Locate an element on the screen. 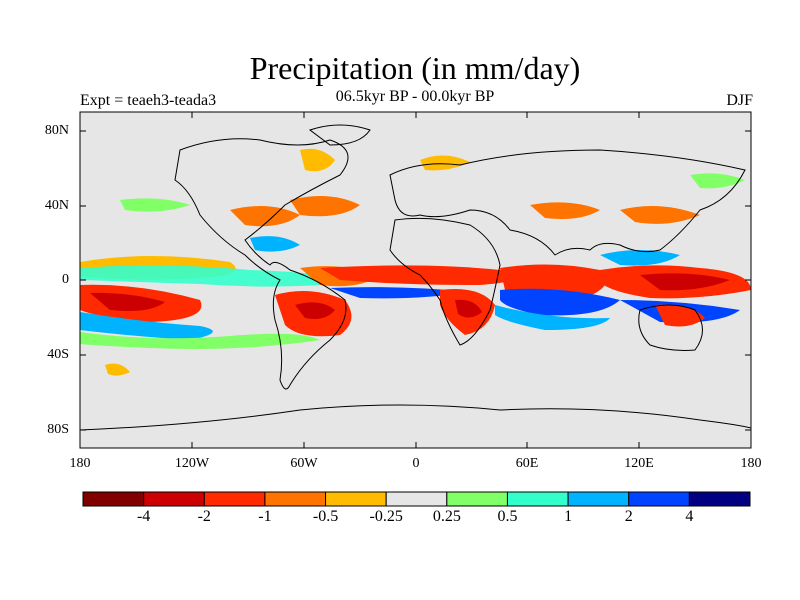  lat-label: 40N is located at coordinates (56, 205).